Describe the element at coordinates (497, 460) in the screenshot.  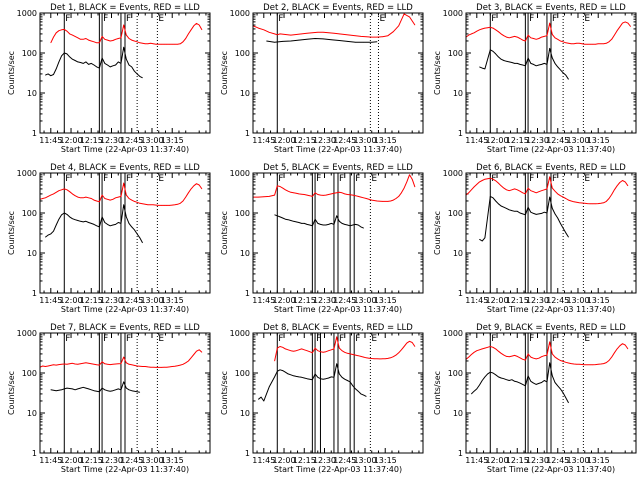
I see `x-tick-label: 12:00` at that location.